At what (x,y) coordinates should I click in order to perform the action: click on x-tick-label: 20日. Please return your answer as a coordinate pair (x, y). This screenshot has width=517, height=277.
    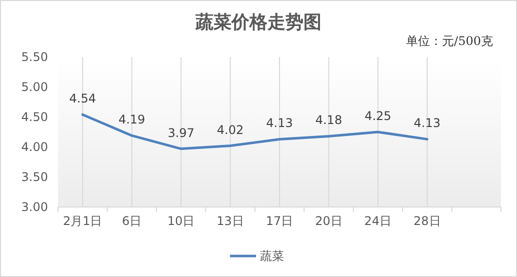
    Looking at the image, I should click on (328, 221).